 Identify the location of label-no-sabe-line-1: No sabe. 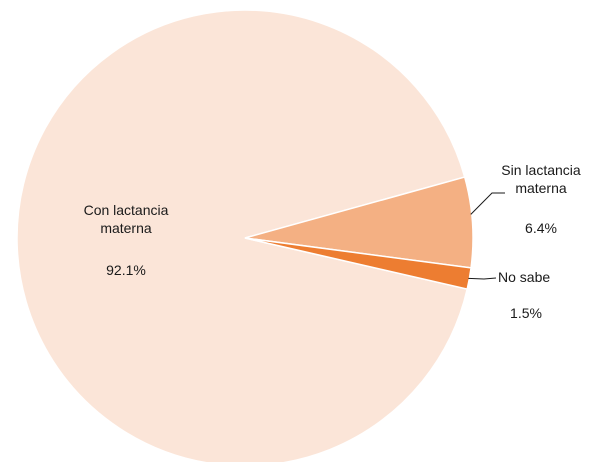
(524, 277).